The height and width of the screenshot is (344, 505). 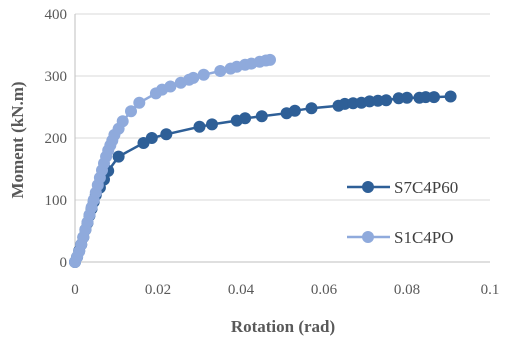 I want to click on y-tick-label: 400, so click(x=56, y=15).